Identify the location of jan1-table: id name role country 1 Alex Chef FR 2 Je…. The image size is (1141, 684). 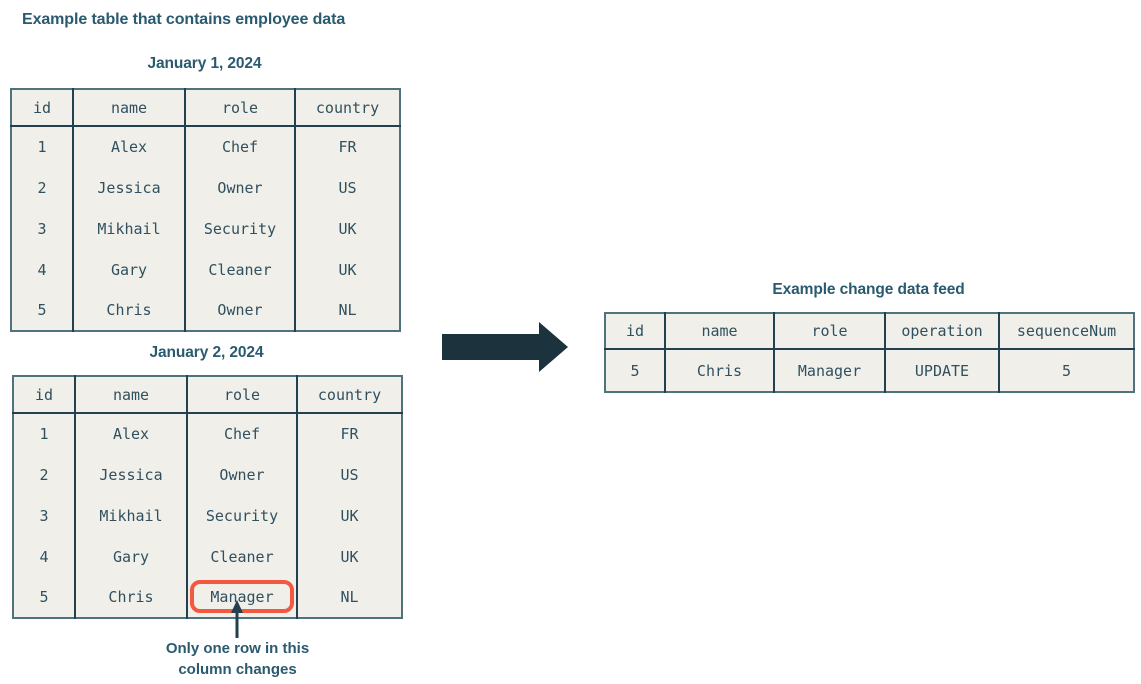
(205, 210).